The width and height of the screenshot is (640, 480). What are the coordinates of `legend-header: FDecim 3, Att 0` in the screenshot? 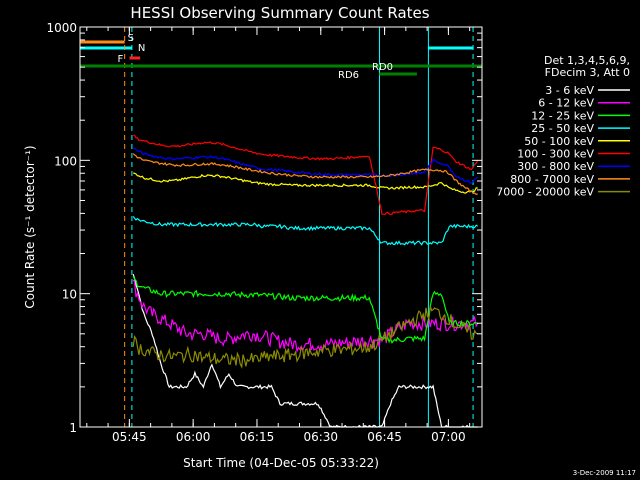 It's located at (587, 72).